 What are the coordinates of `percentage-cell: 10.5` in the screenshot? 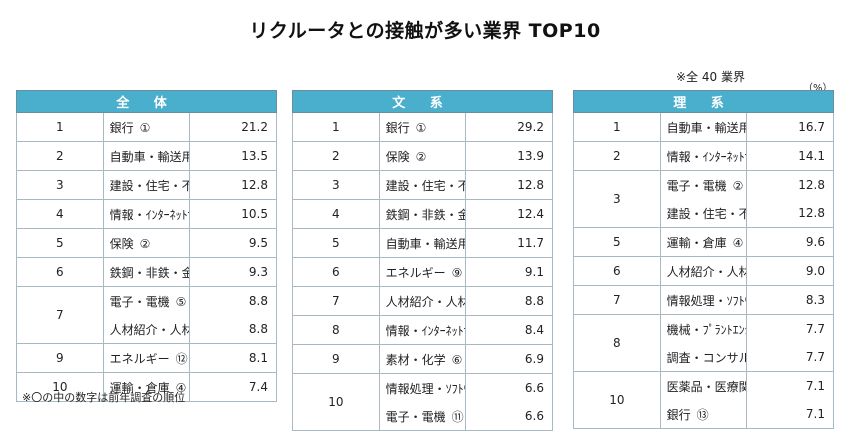 It's located at (233, 214).